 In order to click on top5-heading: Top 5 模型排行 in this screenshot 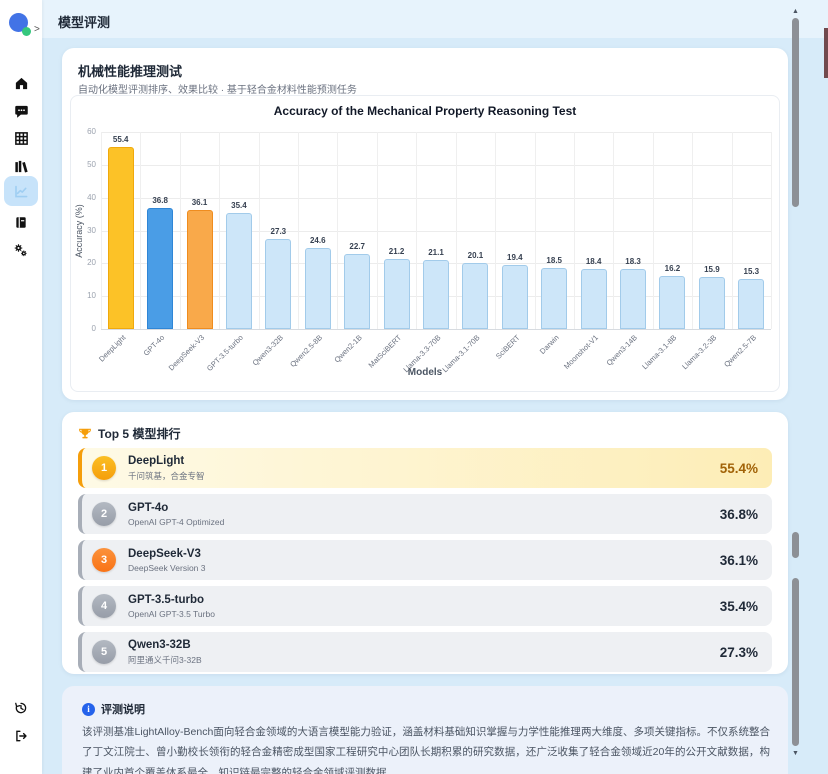, I will do `click(129, 433)`.